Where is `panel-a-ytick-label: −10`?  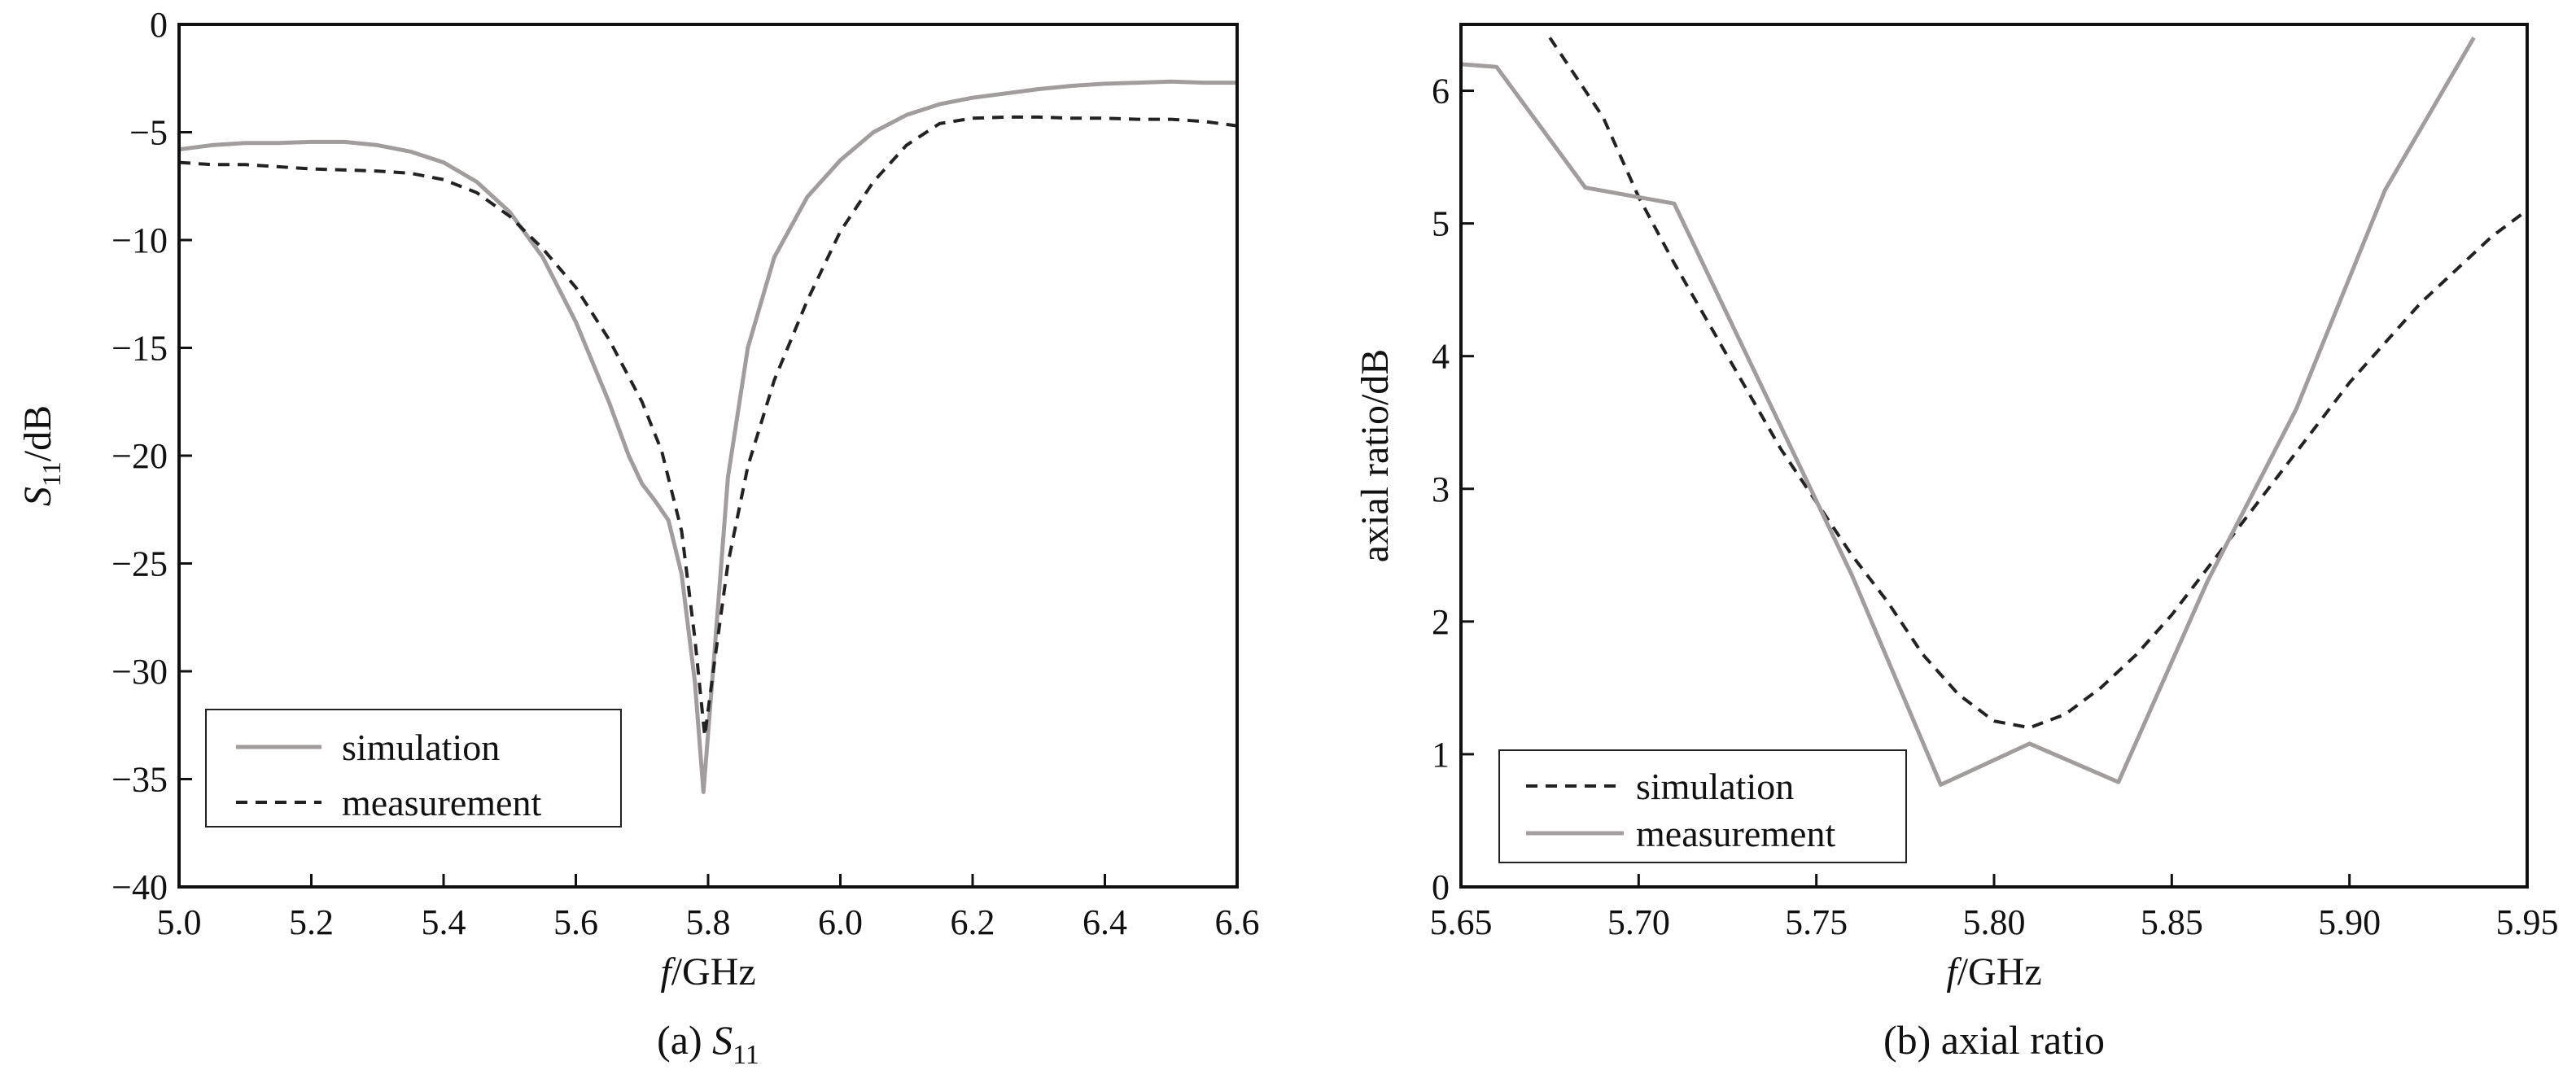
panel-a-ytick-label: −10 is located at coordinates (140, 241).